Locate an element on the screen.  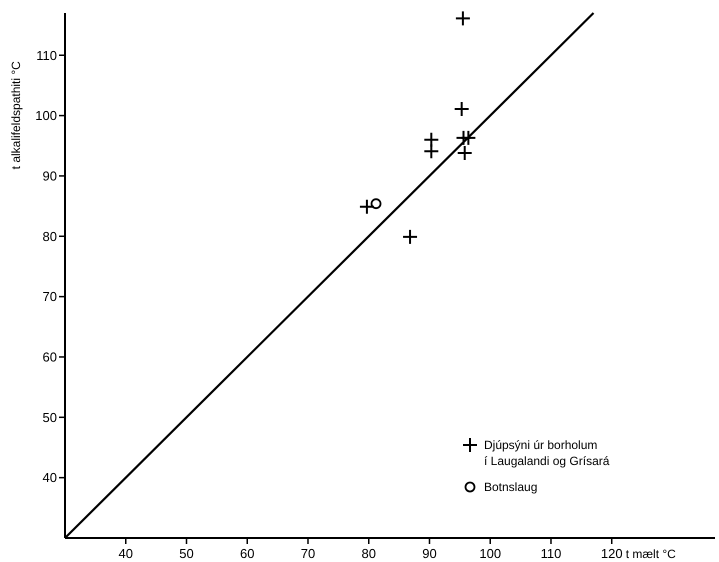
y-tick-label: 80 is located at coordinates (49, 236).